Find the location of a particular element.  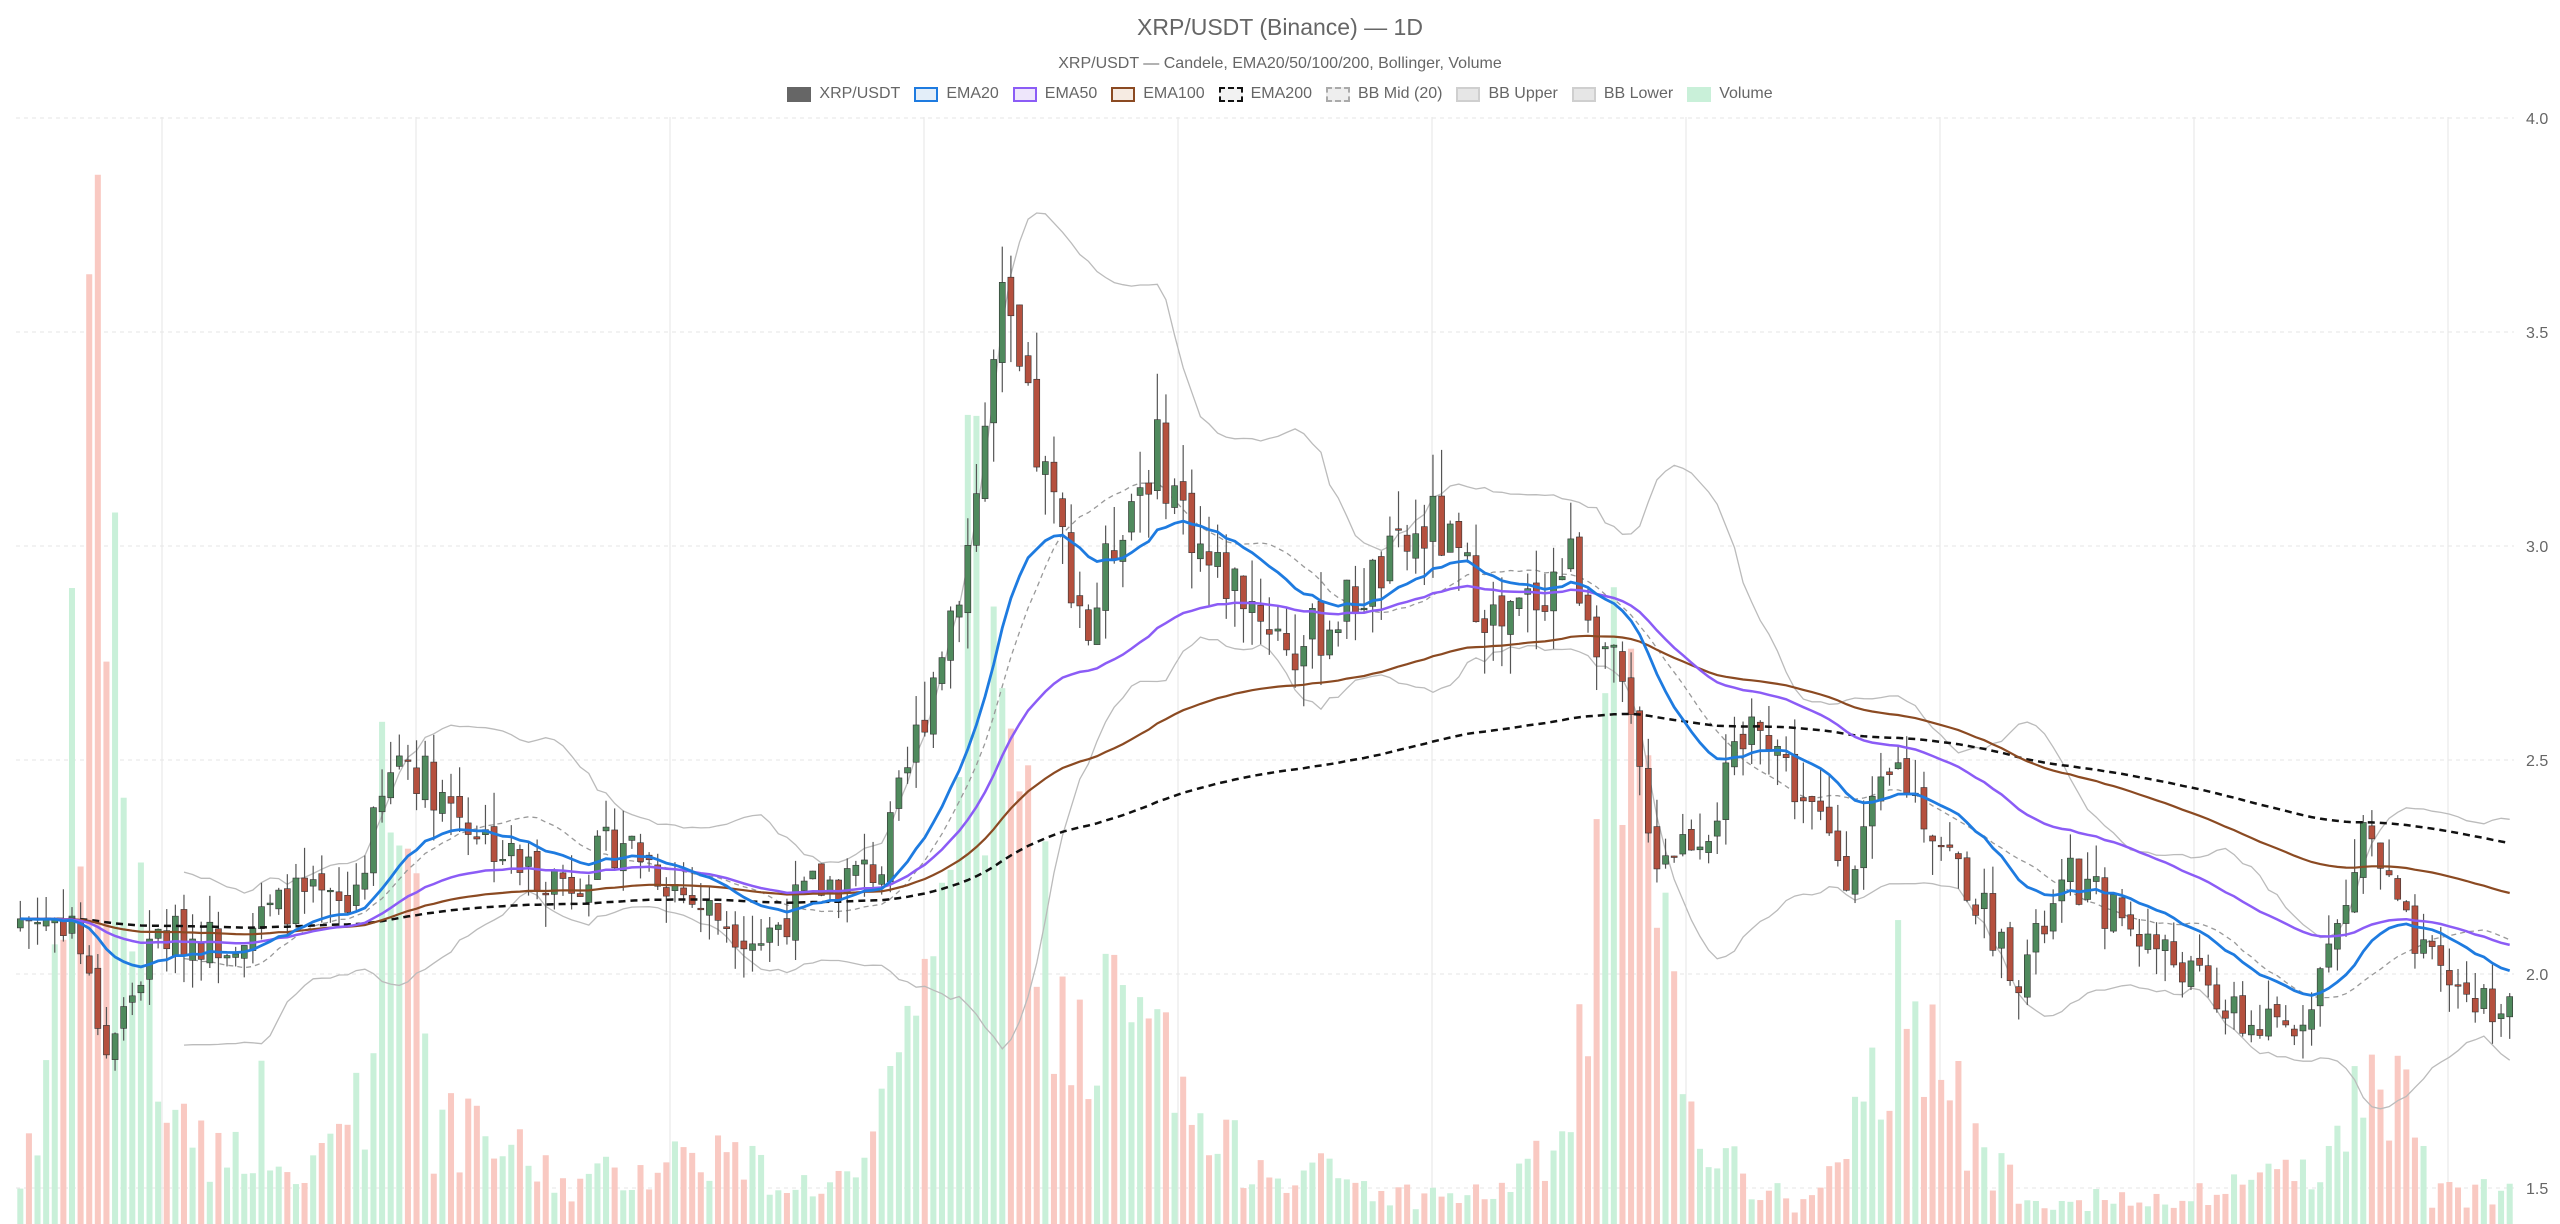

legend-item: XRP/USDT is located at coordinates (843, 94).